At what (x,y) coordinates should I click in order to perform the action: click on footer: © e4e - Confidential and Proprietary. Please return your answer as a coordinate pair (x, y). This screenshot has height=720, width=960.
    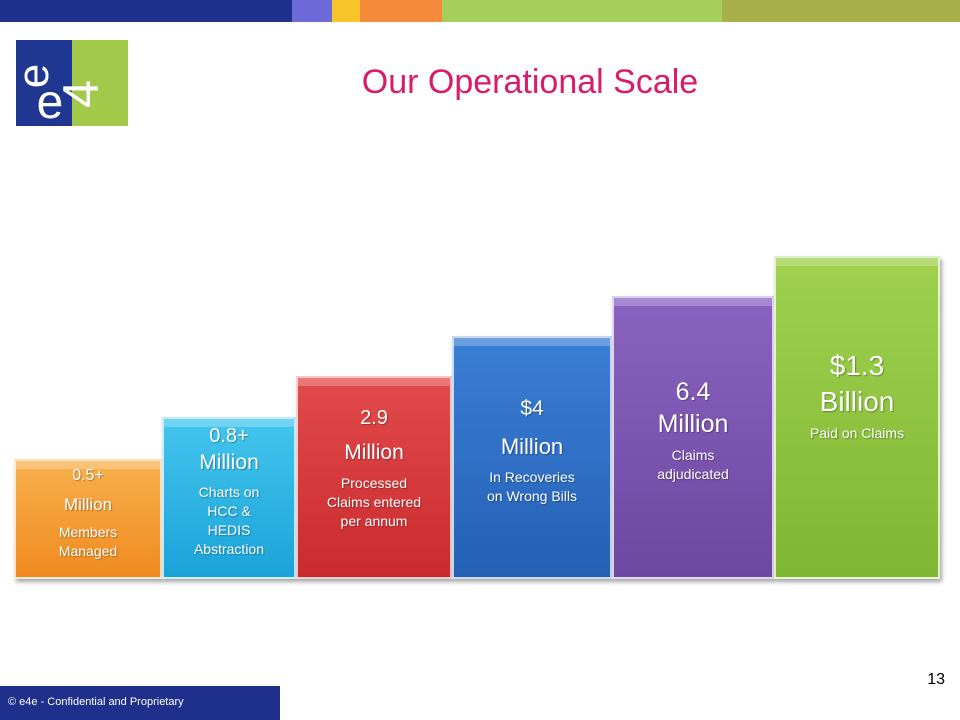
    Looking at the image, I should click on (480, 703).